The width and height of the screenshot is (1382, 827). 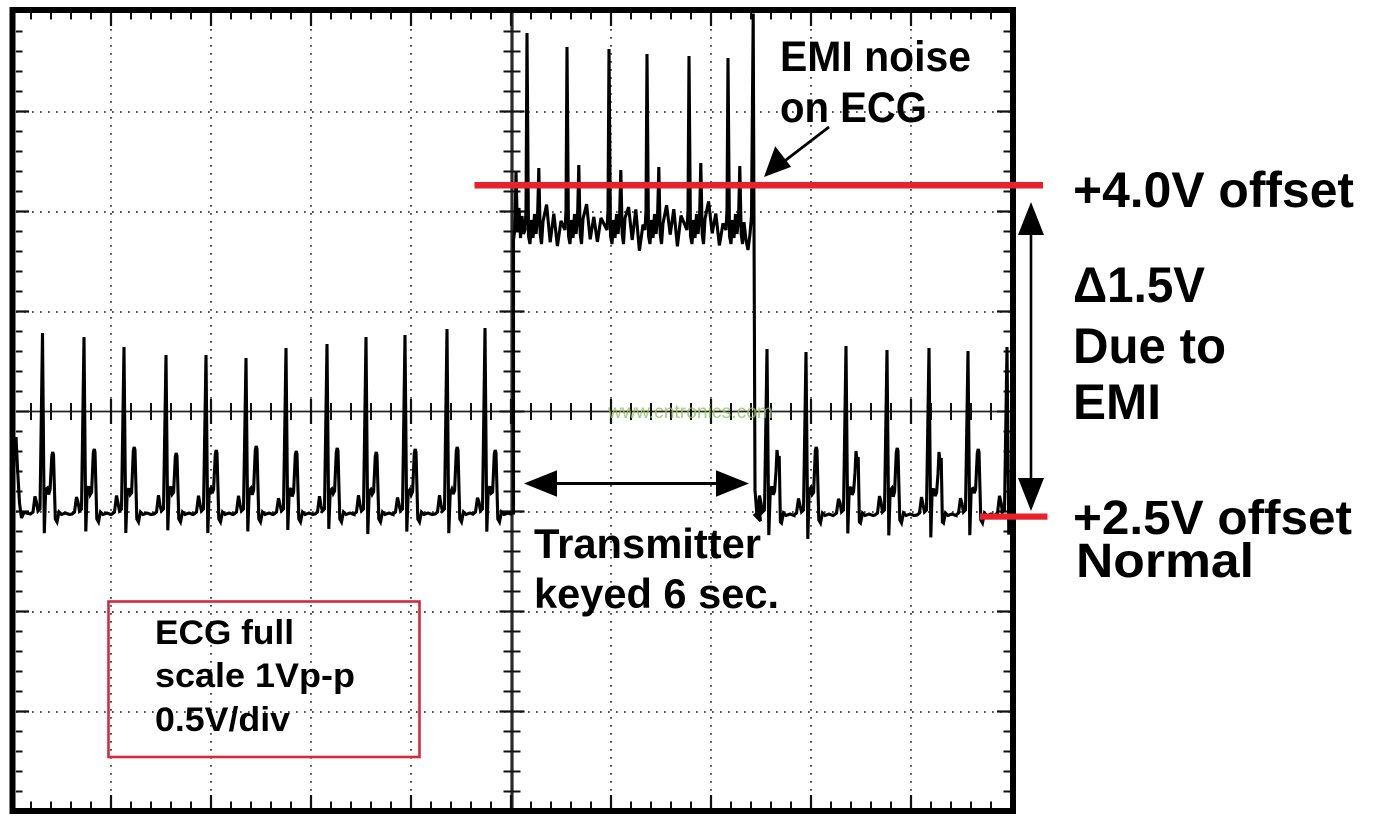 What do you see at coordinates (224, 633) in the screenshot?
I see `svg-text: ECG full` at bounding box center [224, 633].